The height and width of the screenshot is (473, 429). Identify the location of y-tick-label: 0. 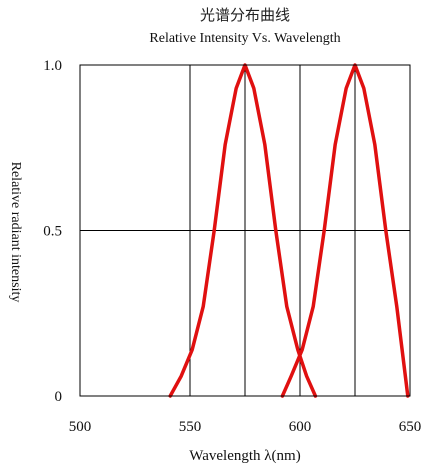
(59, 397).